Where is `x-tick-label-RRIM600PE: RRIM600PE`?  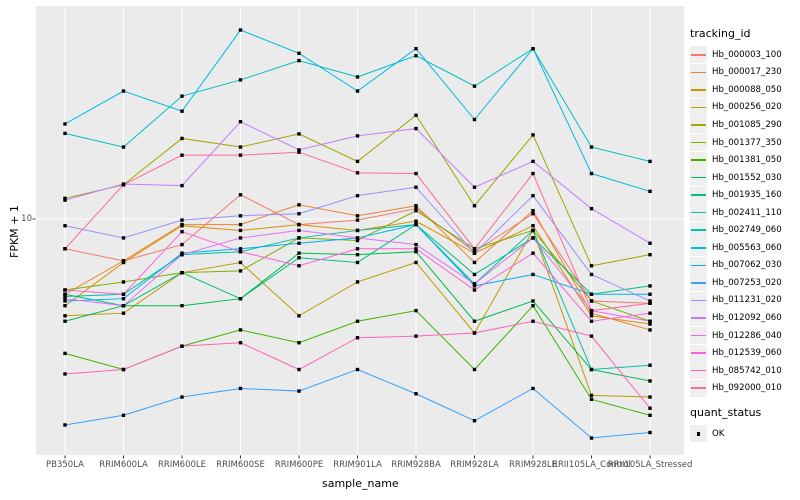 x-tick-label-RRIM600PE: RRIM600PE is located at coordinates (299, 465).